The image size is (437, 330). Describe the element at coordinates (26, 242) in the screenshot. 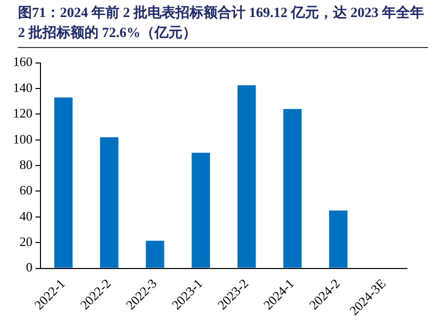

I see `y-tick-label: 20` at that location.